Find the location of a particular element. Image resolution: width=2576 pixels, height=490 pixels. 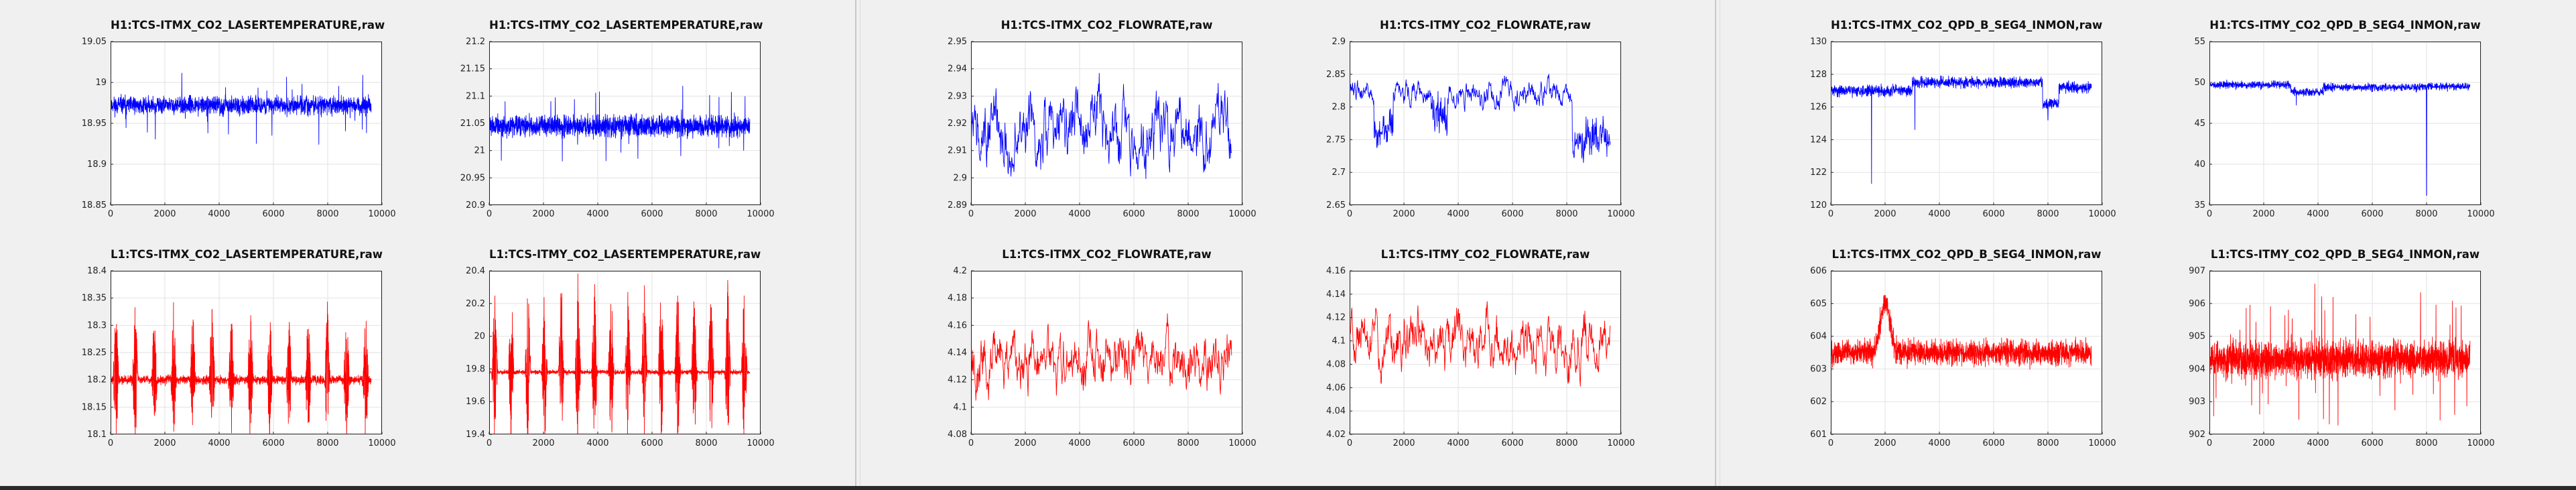

chart-title: H1:TCS-ITMX_CO2_LASERTEMPERATURE,raw is located at coordinates (248, 25).